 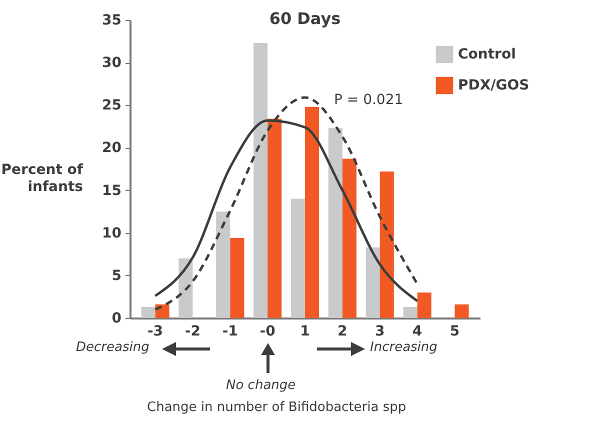 I want to click on text: Increasing, so click(x=404, y=347).